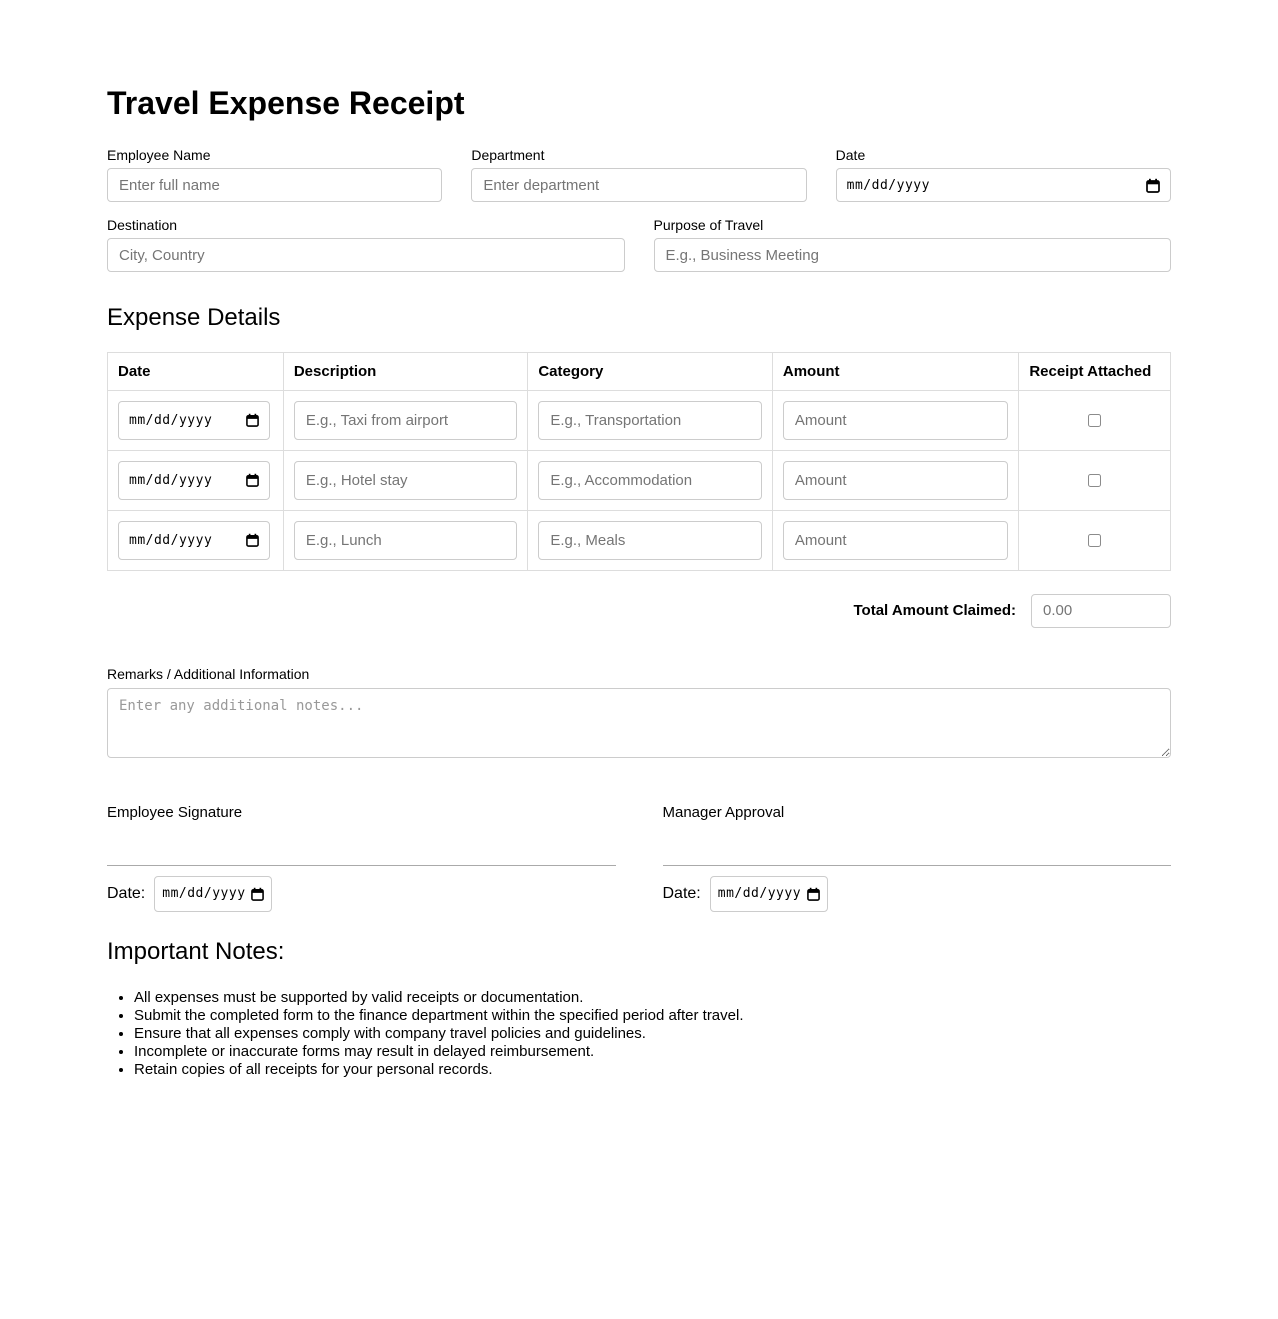 The image size is (1278, 1319). What do you see at coordinates (508, 155) in the screenshot?
I see `department-label: Department` at bounding box center [508, 155].